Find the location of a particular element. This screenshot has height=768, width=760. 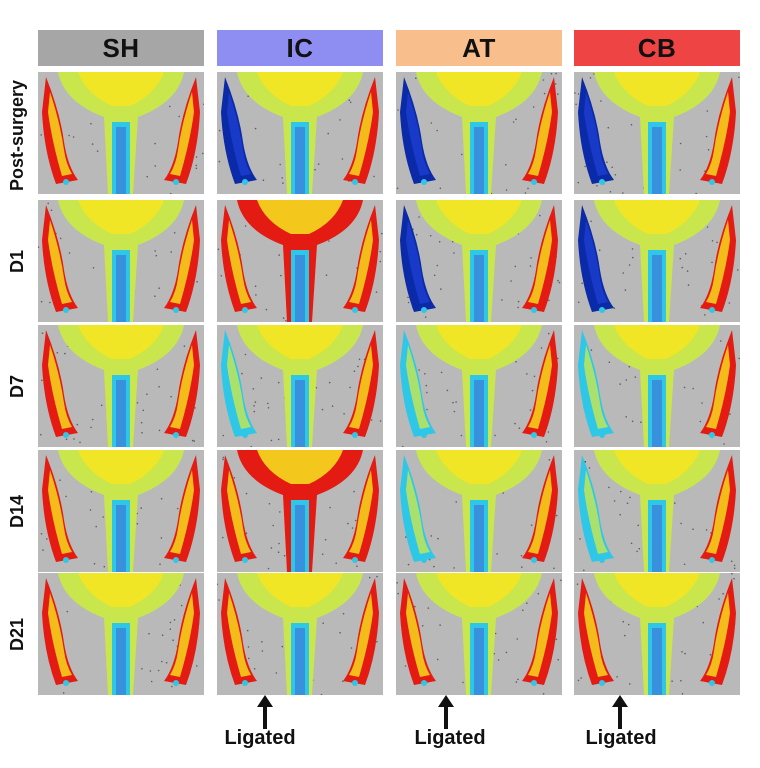

column-label: AT is located at coordinates (479, 47).